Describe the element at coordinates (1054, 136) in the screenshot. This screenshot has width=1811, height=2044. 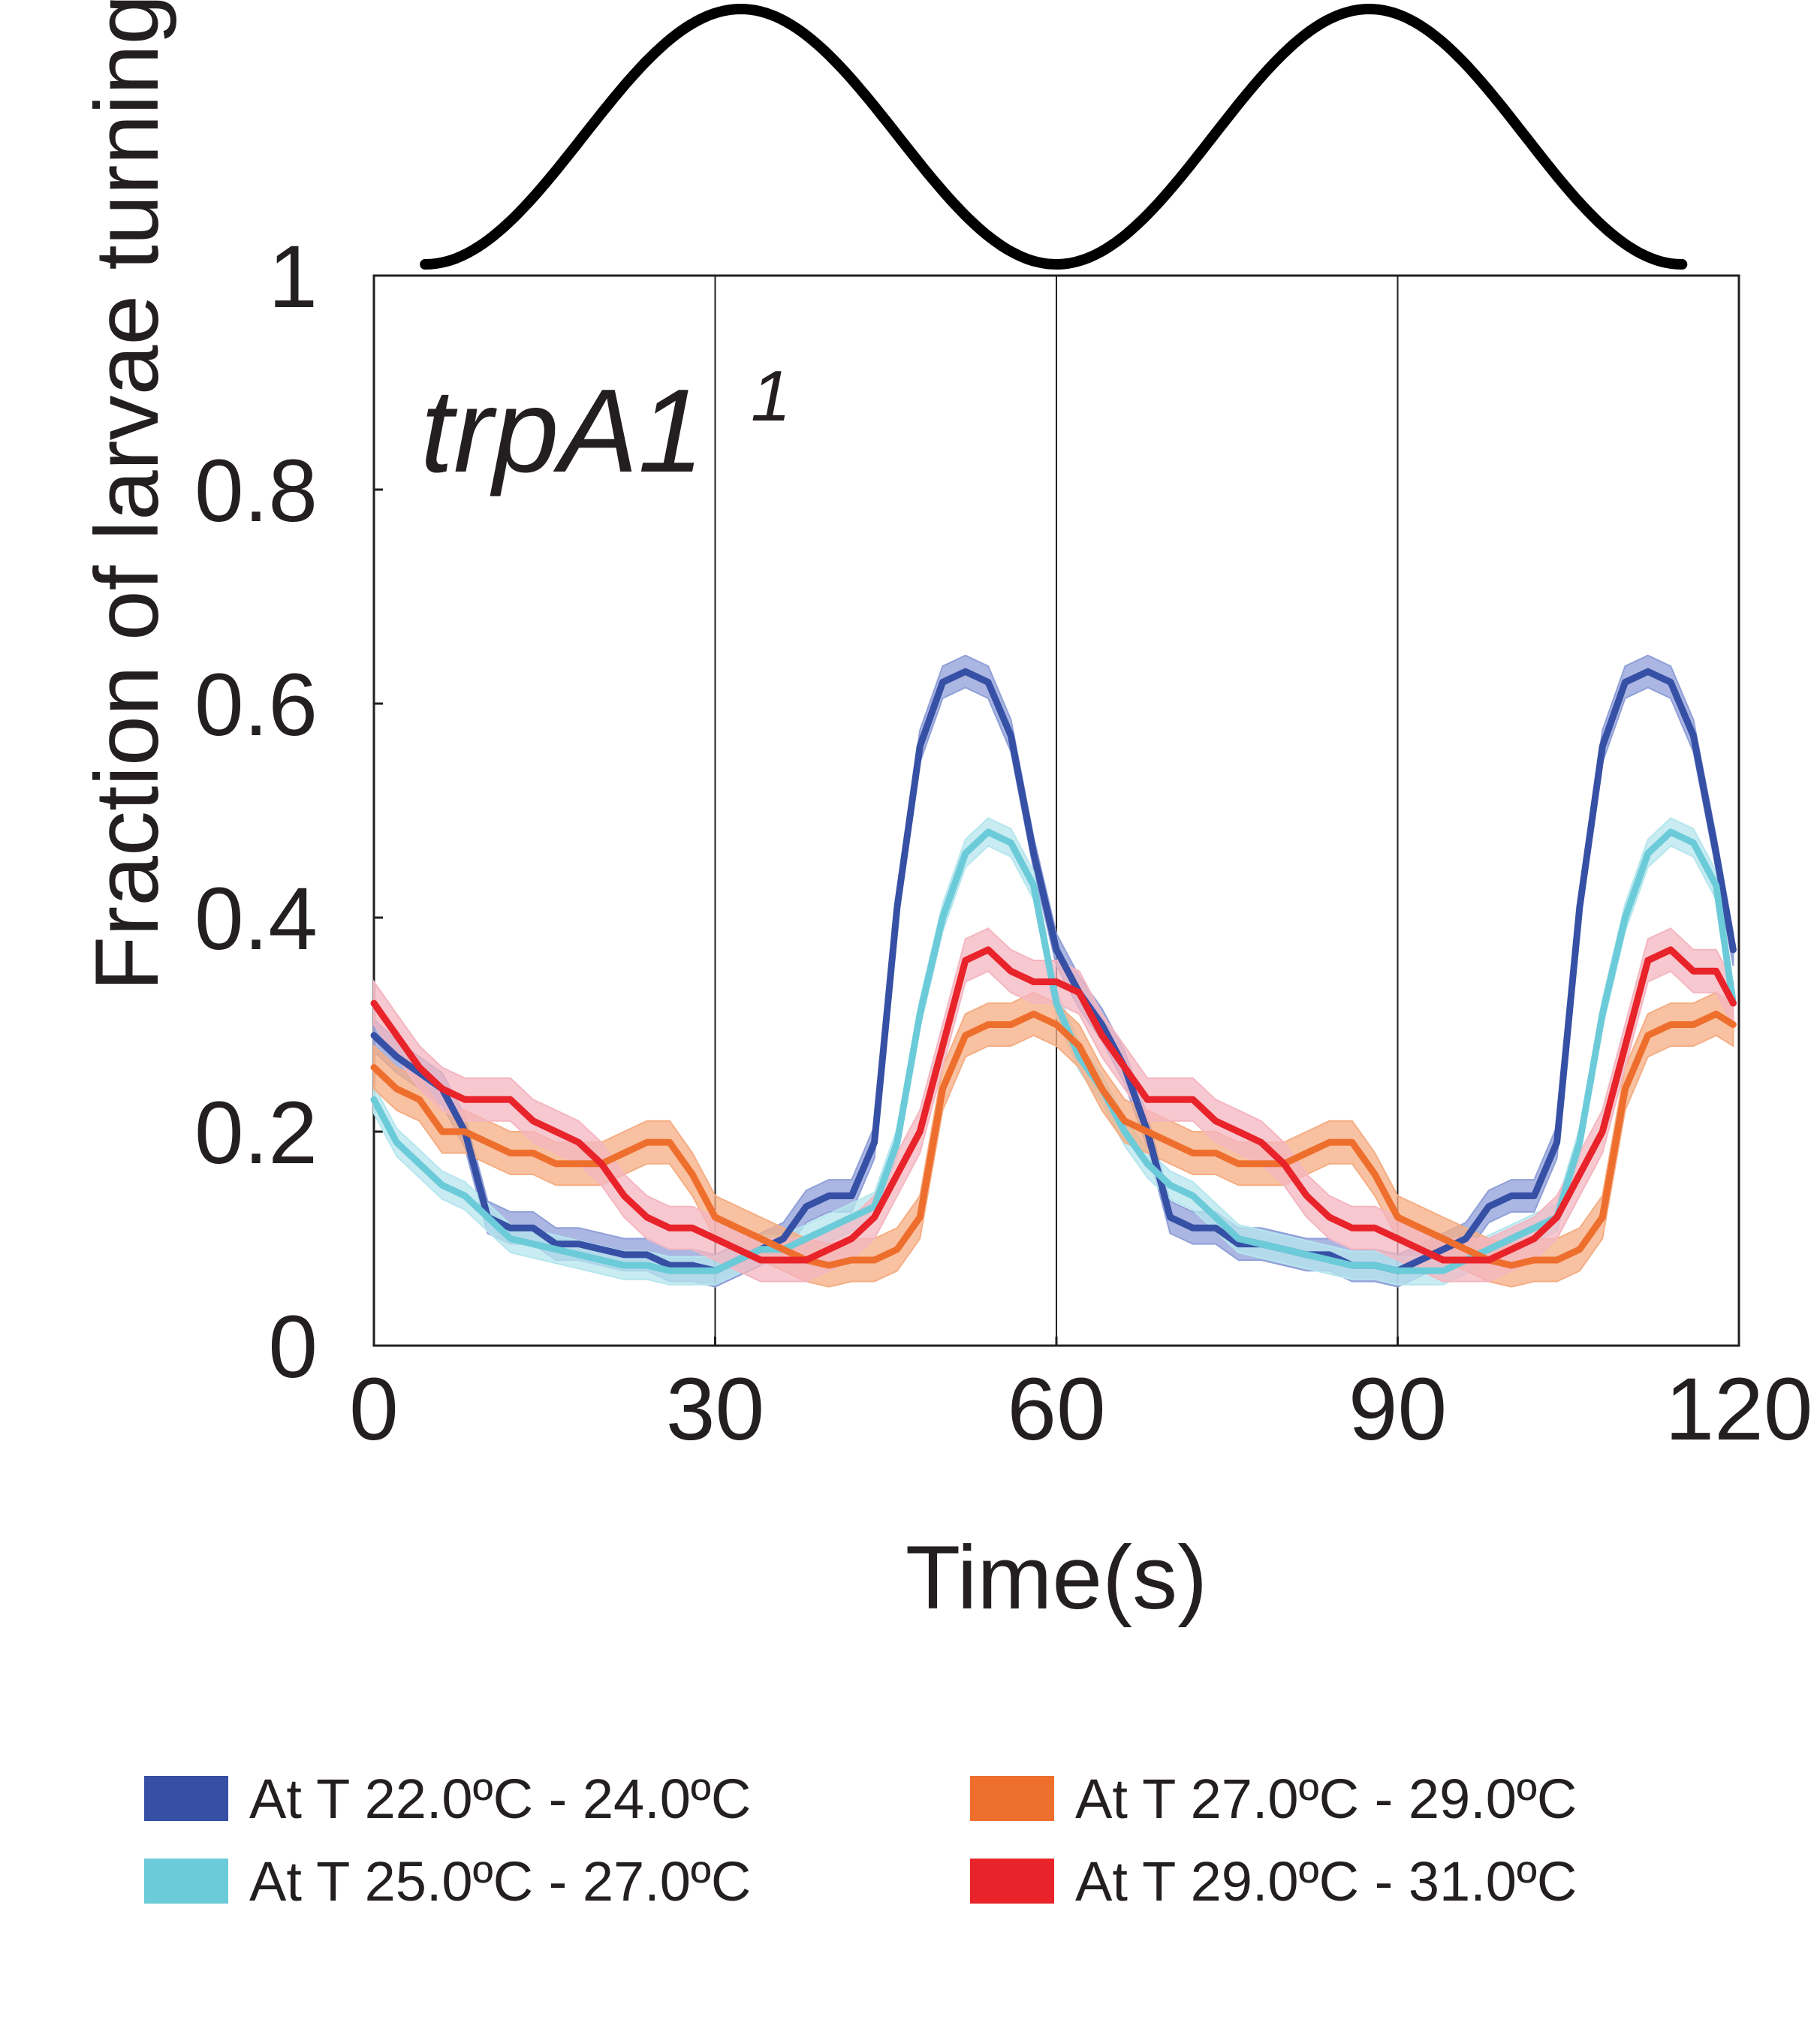
I see `stimulus-waveform` at that location.